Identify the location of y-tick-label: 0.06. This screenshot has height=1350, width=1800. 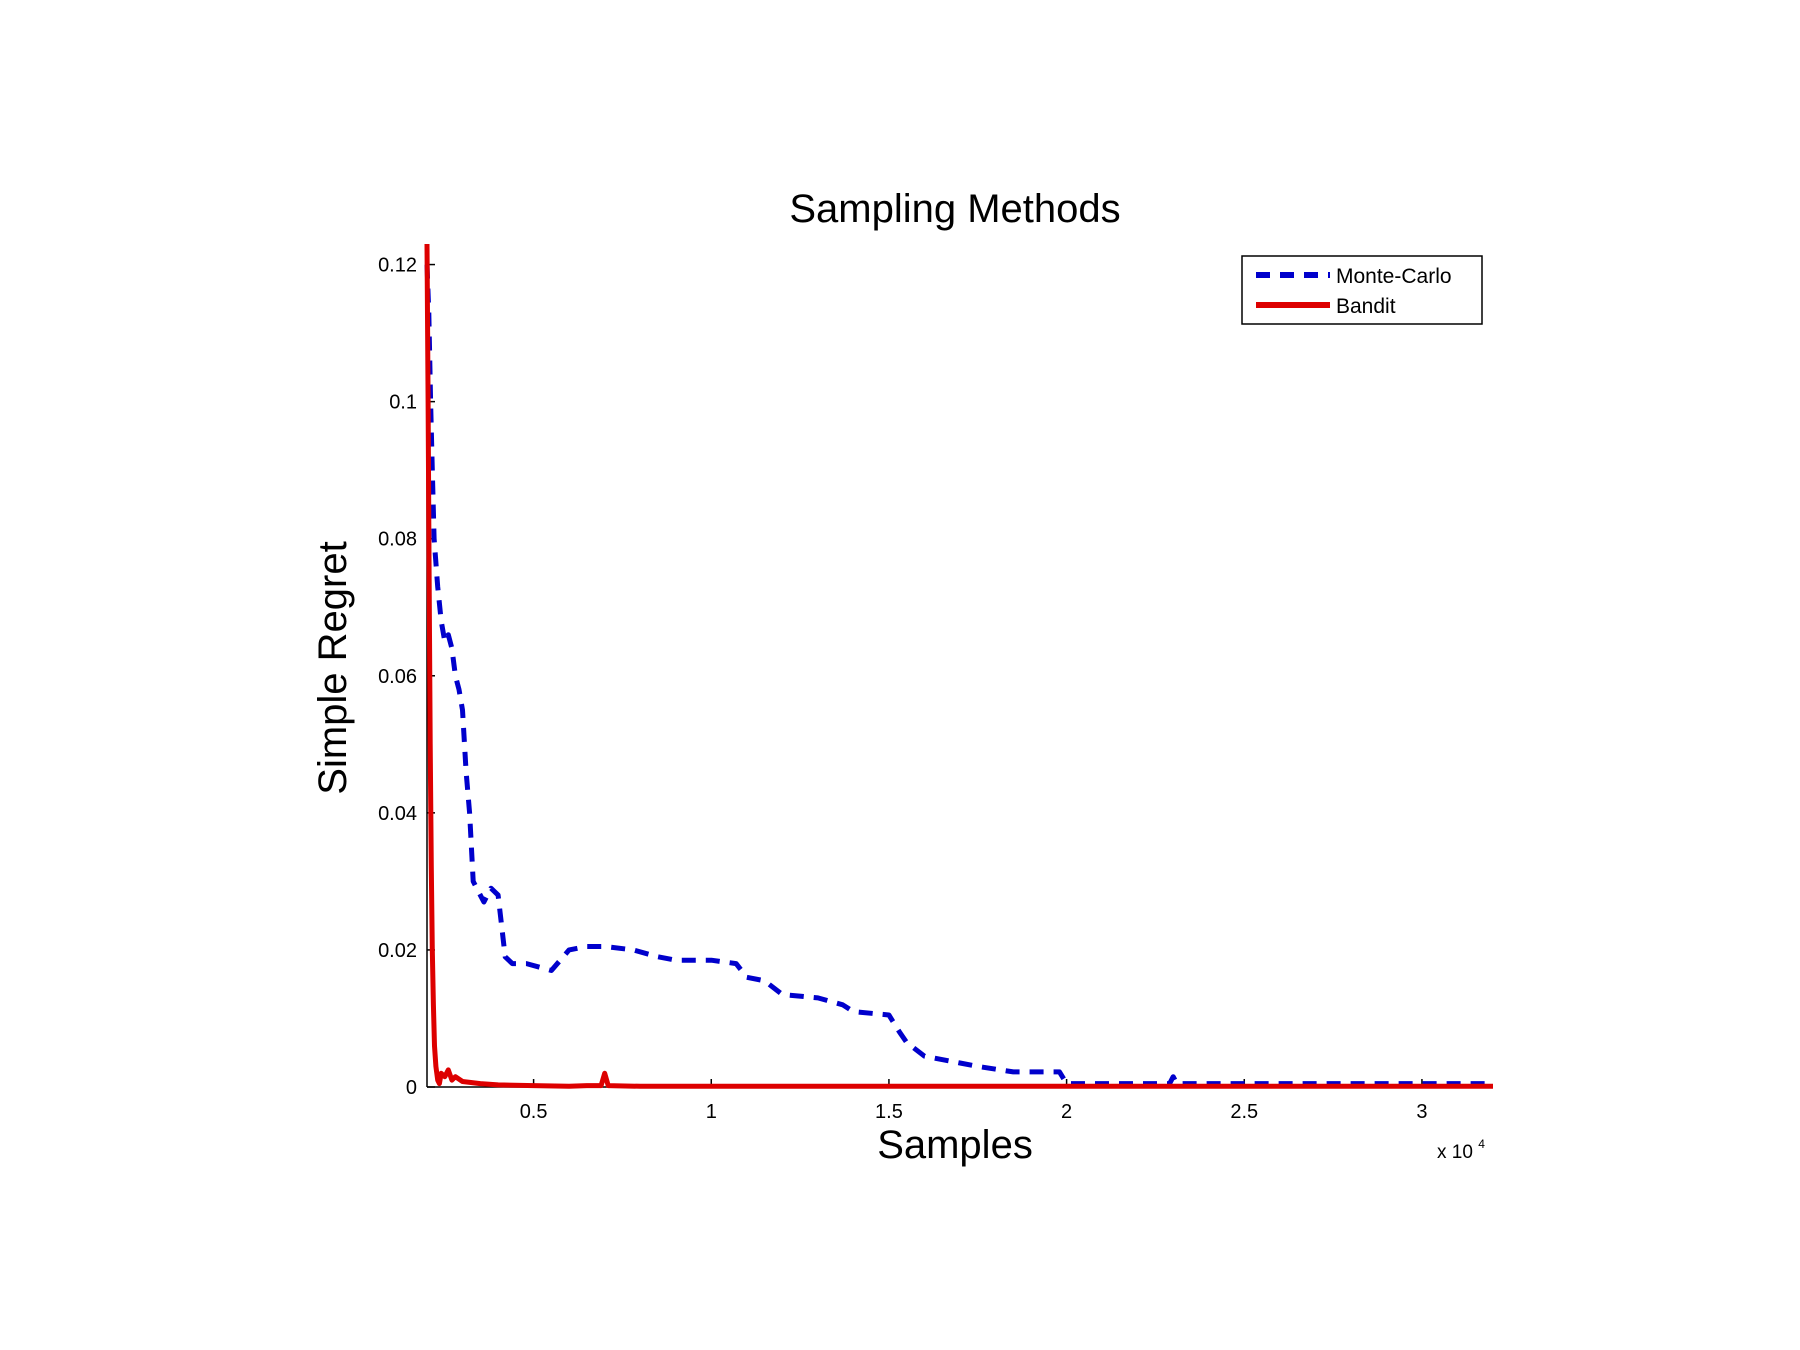
(397, 677).